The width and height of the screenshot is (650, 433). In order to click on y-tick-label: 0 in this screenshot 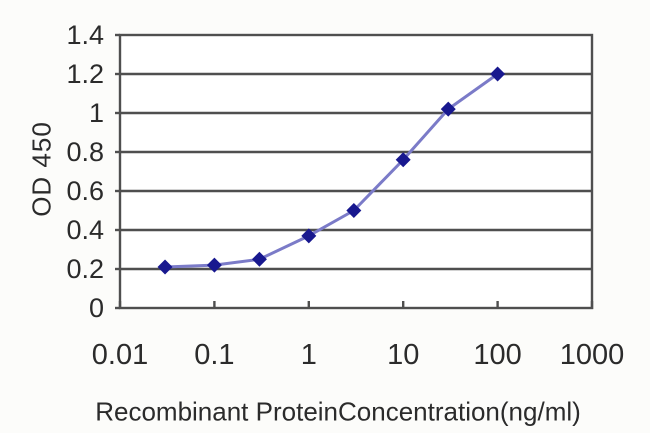, I will do `click(96, 308)`.